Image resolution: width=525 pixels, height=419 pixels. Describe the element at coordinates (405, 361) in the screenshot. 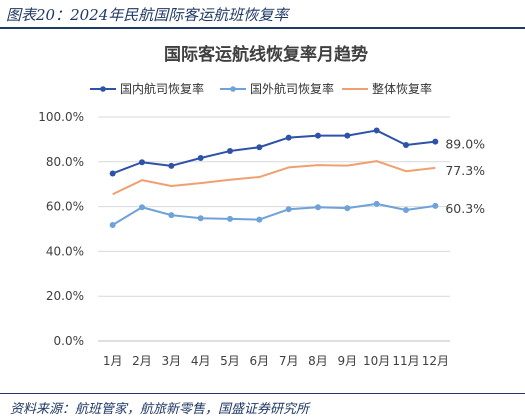

I see `x-tick-label: 11月` at that location.